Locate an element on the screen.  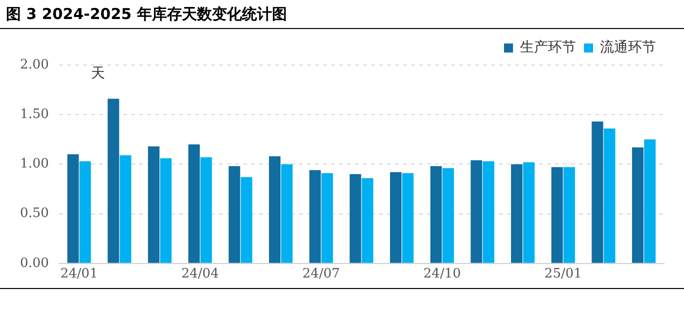
y-tick-label: 0.00 is located at coordinates (34, 263).